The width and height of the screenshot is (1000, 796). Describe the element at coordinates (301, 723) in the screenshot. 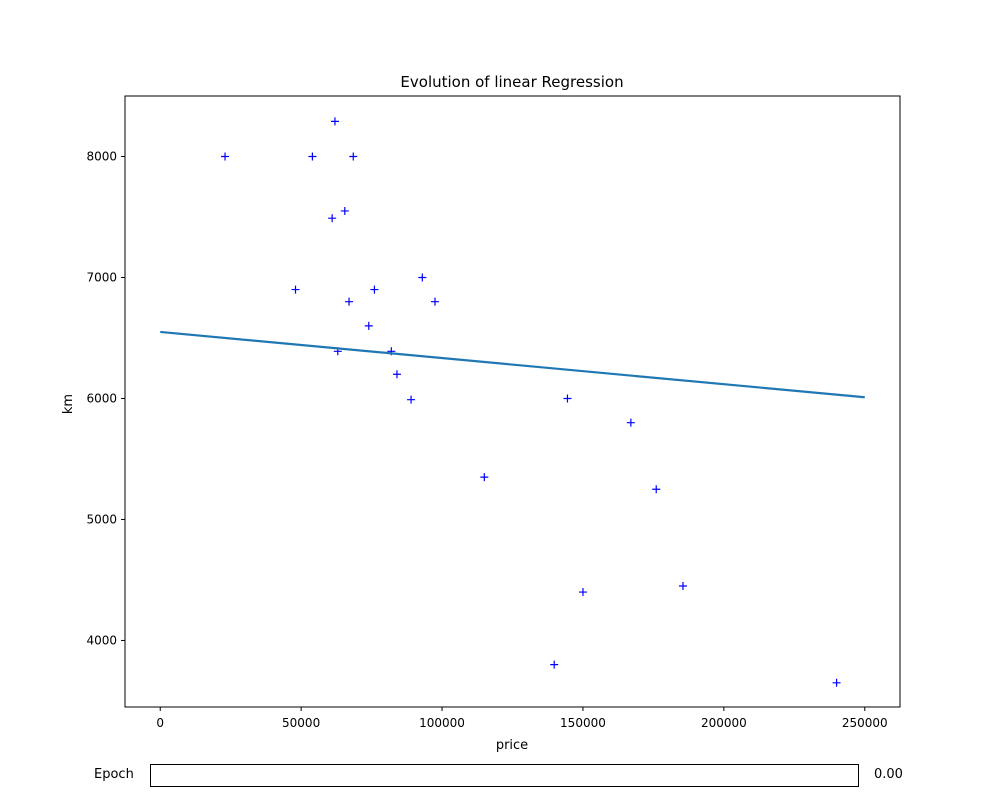

I see `x-tick-label: 50000` at that location.